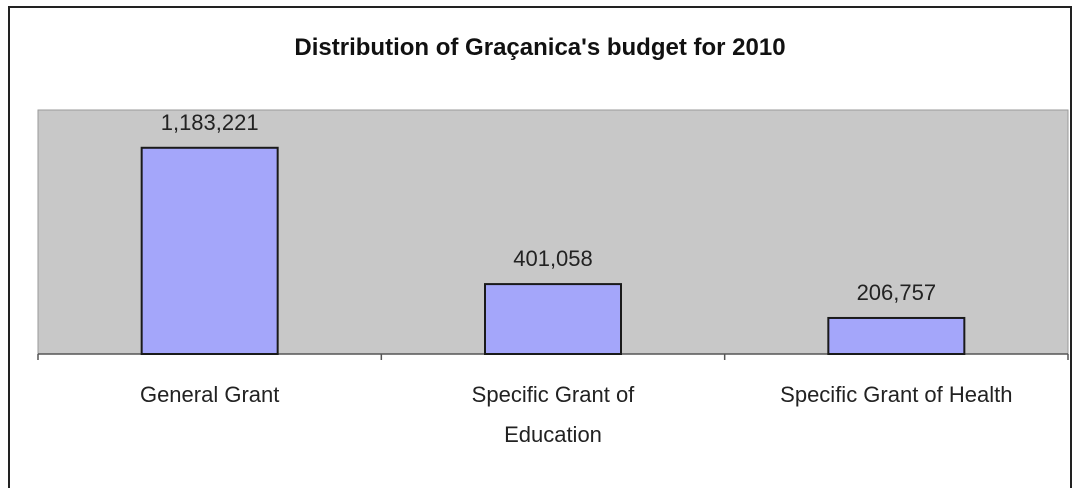 This screenshot has width=1080, height=491. What do you see at coordinates (210, 122) in the screenshot?
I see `data-label: 1,183,221` at bounding box center [210, 122].